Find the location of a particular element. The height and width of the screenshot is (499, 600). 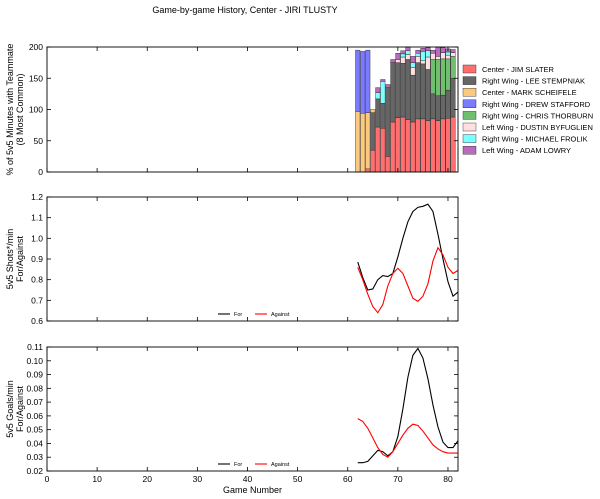

legend-entry: Right Wing - CHRIS THORBURN is located at coordinates (537, 115).